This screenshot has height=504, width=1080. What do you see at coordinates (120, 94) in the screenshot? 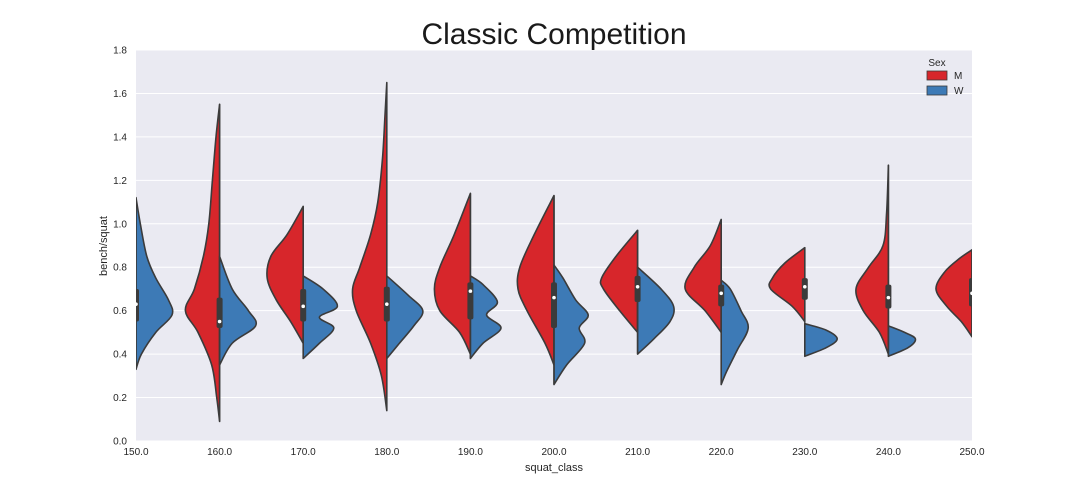
I see `y-tick-label: 1.6` at bounding box center [120, 94].